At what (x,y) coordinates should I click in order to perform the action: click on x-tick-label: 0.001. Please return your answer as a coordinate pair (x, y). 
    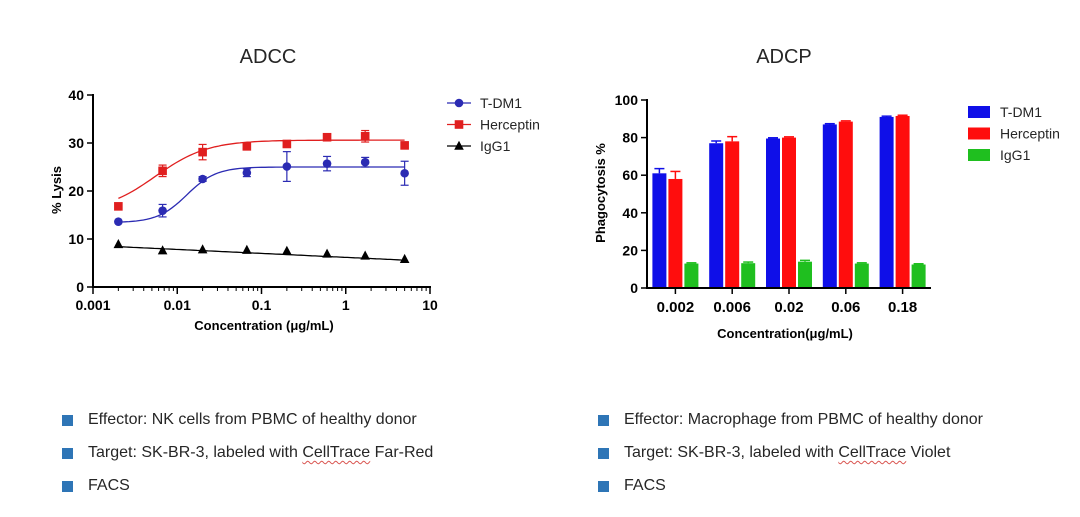
    Looking at the image, I should click on (92, 305).